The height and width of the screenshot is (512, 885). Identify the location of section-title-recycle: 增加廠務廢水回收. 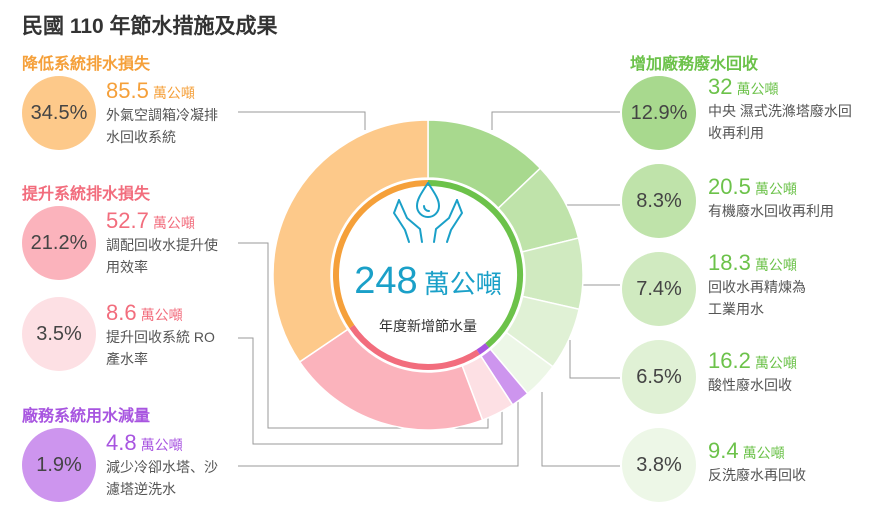
(694, 64).